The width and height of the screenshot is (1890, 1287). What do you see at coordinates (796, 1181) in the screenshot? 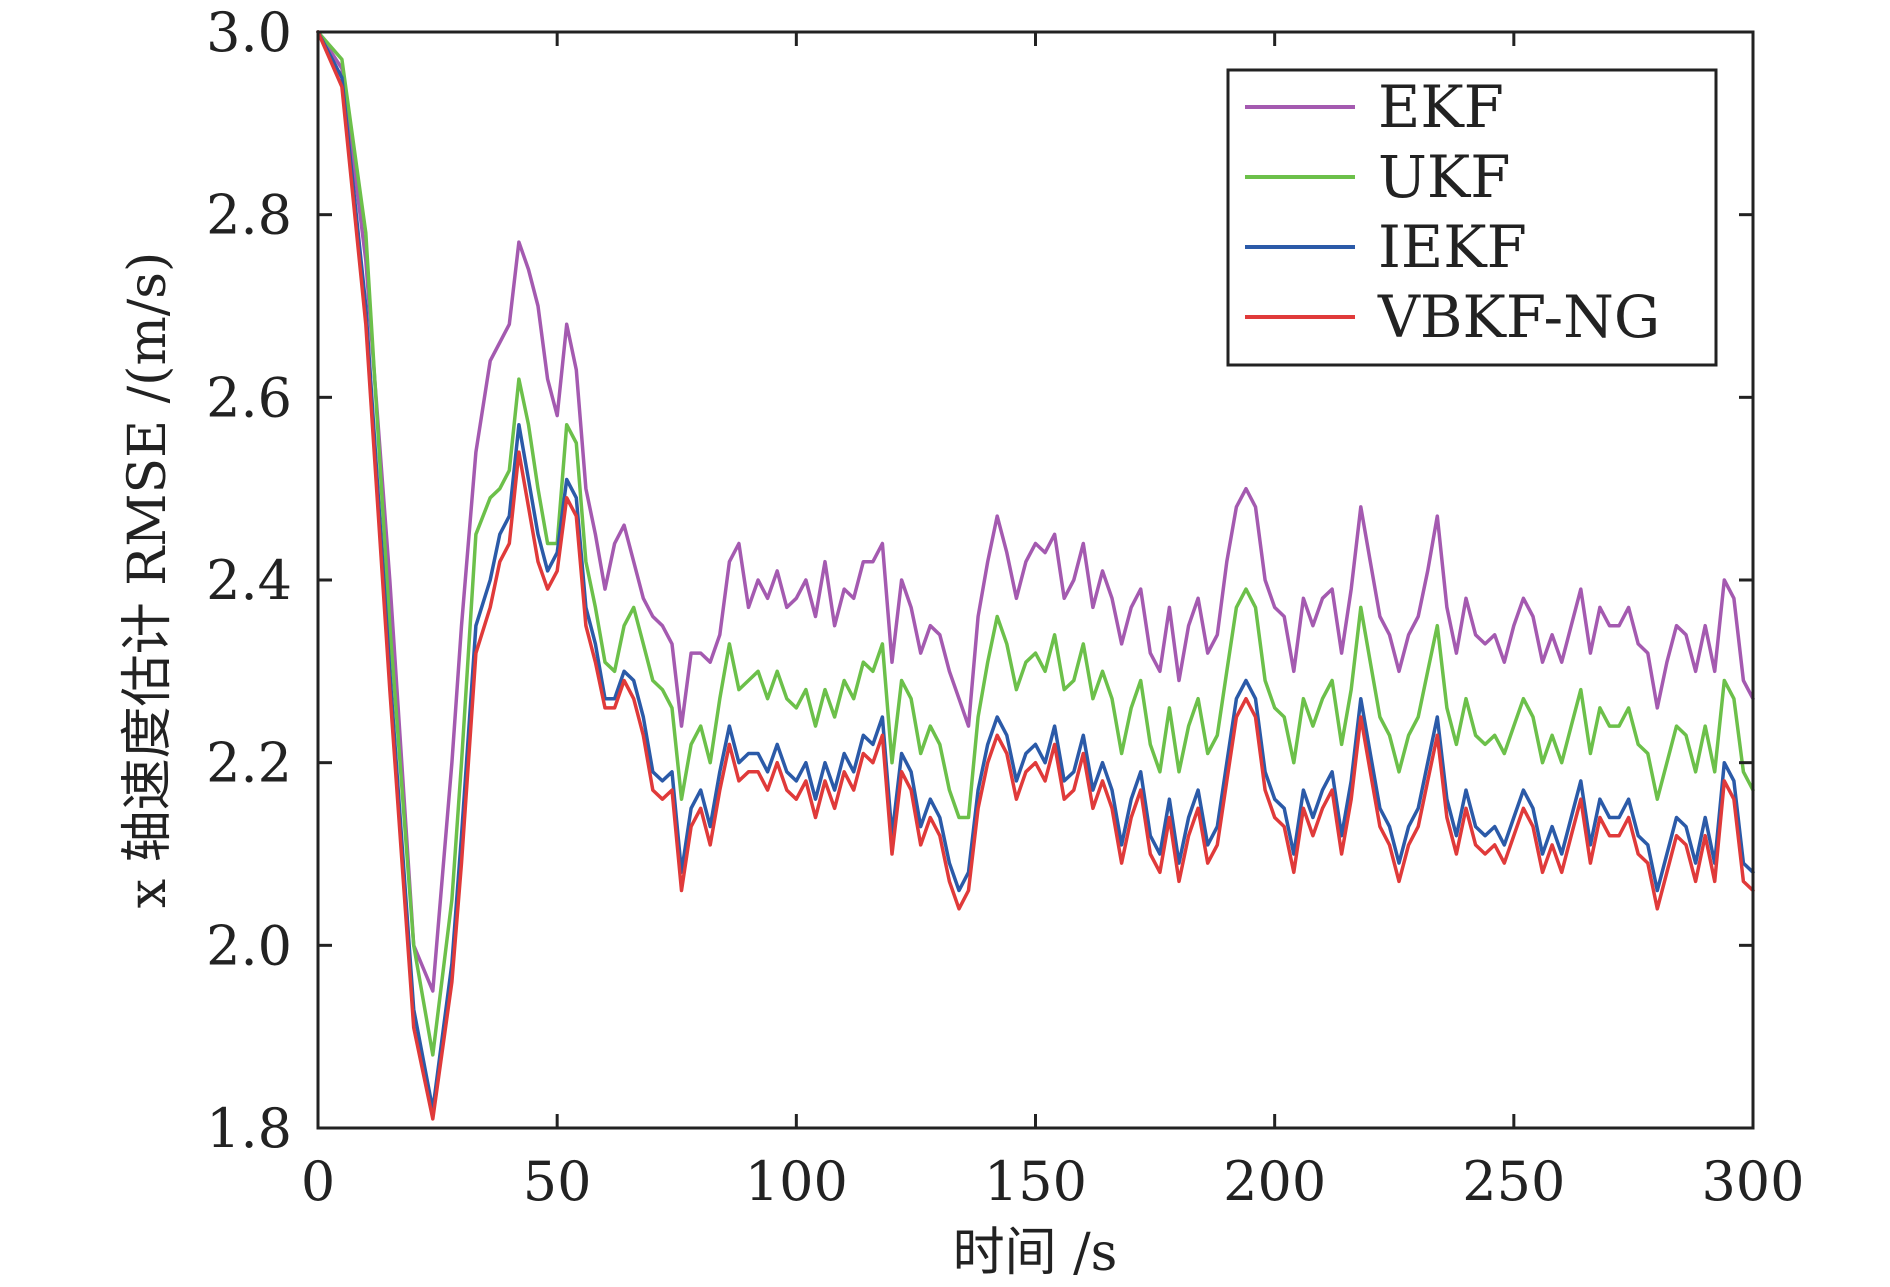
I see `x-tick-label: 100` at bounding box center [796, 1181].